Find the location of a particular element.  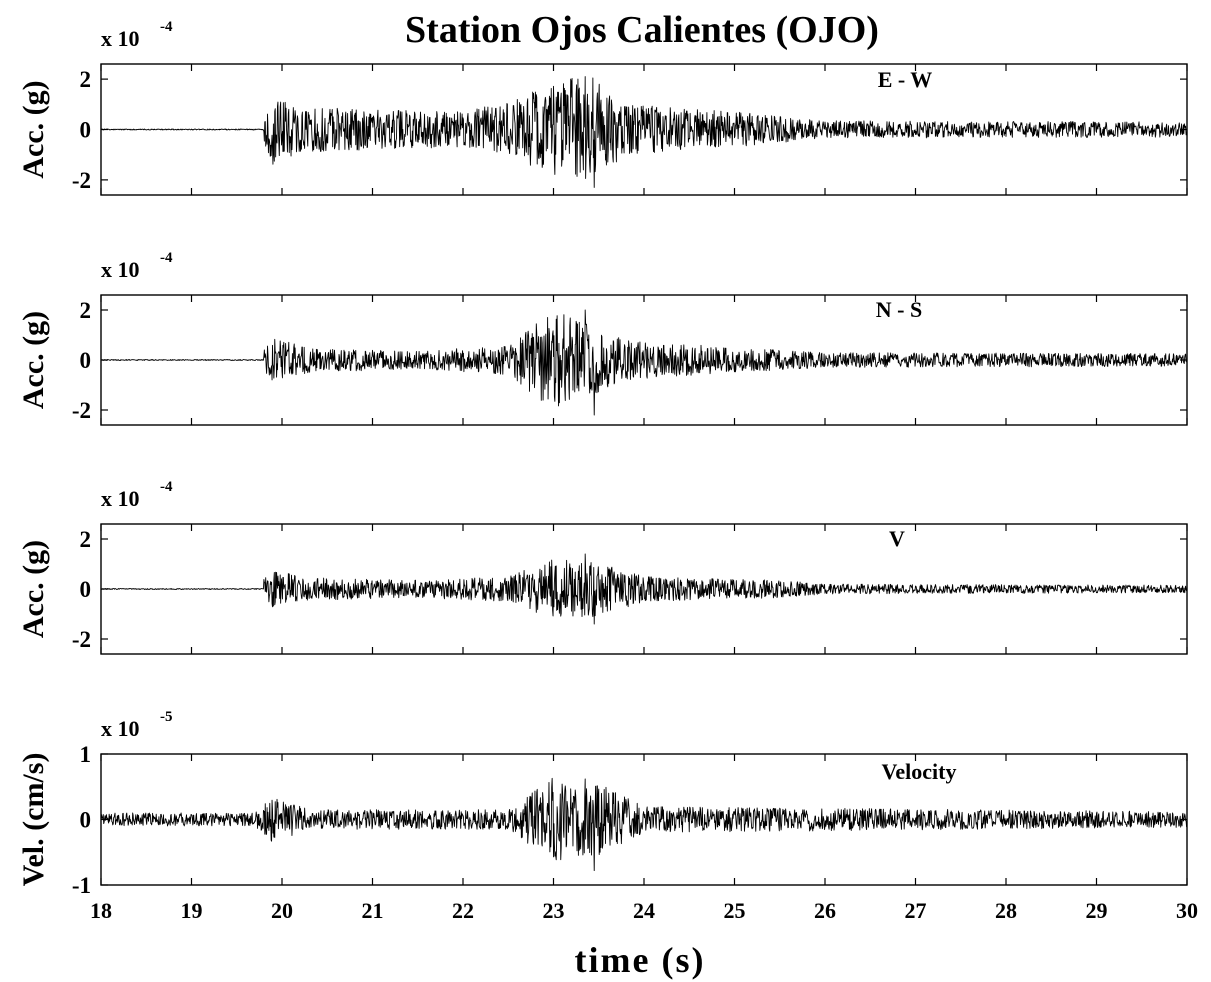

scale-exponent: -5 is located at coordinates (166, 717).